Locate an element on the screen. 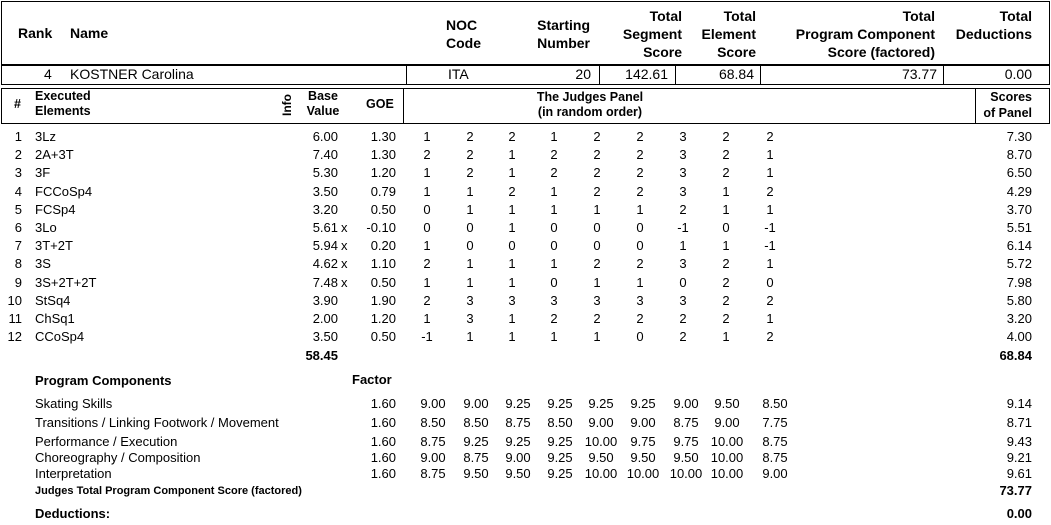  deductions-footer-value: 0.00 is located at coordinates (1019, 513).